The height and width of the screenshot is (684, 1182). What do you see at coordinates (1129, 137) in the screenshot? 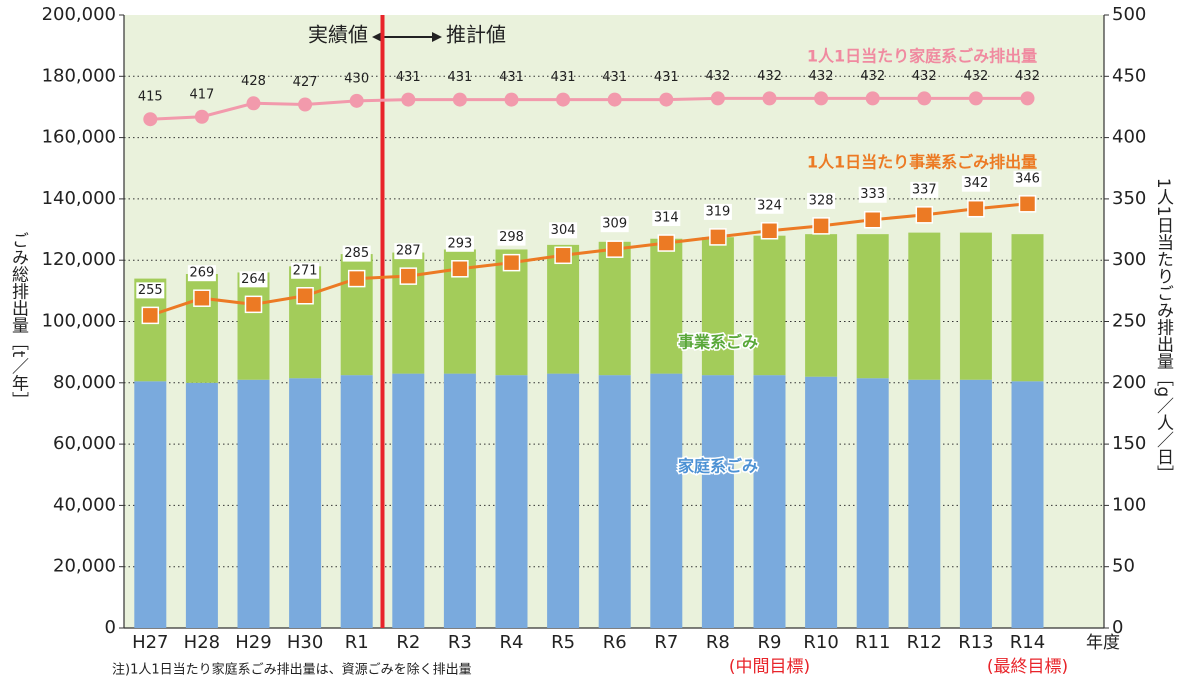
I see `y2-tick-label: 400` at bounding box center [1129, 137].